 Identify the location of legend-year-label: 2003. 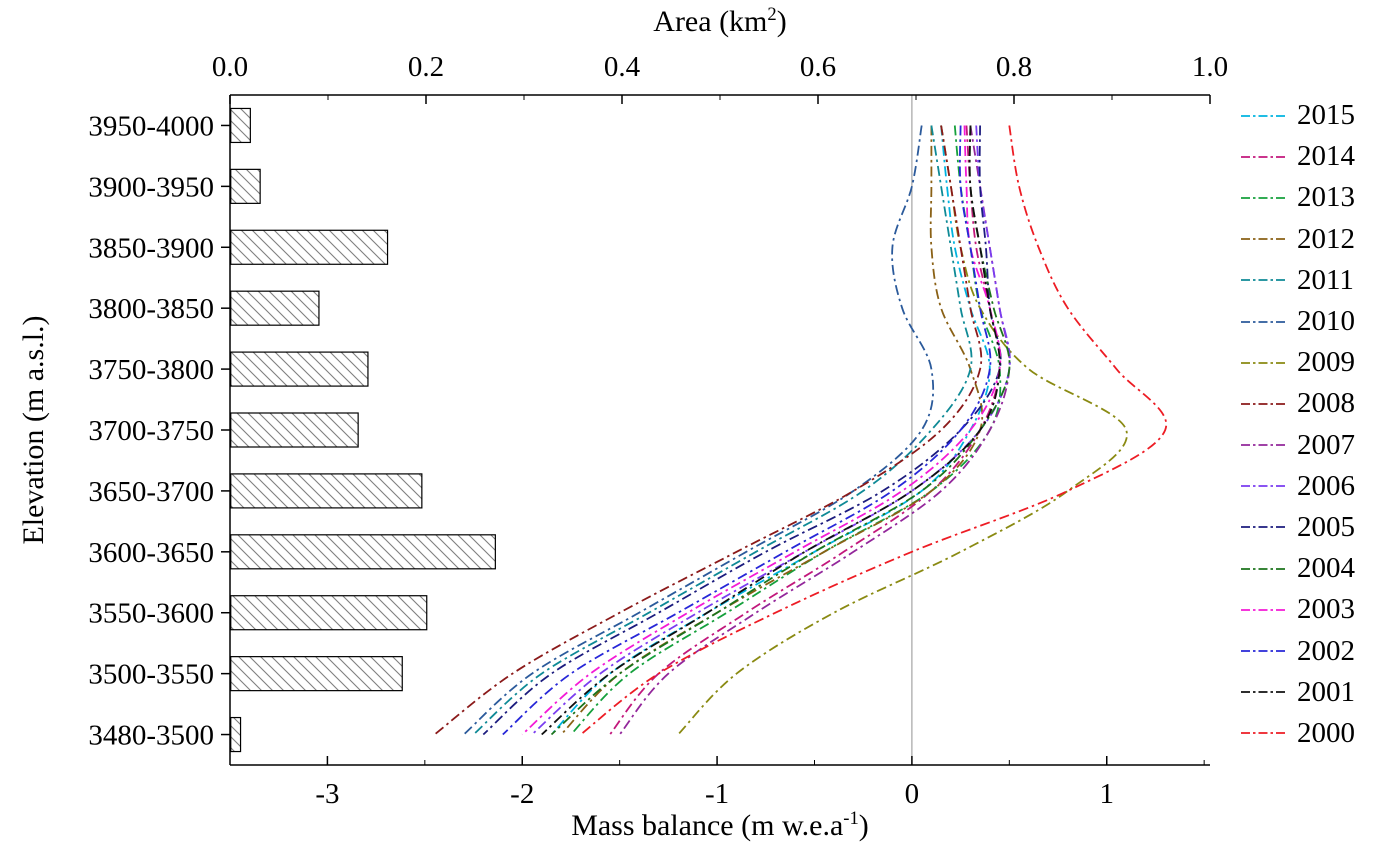
(1326, 609).